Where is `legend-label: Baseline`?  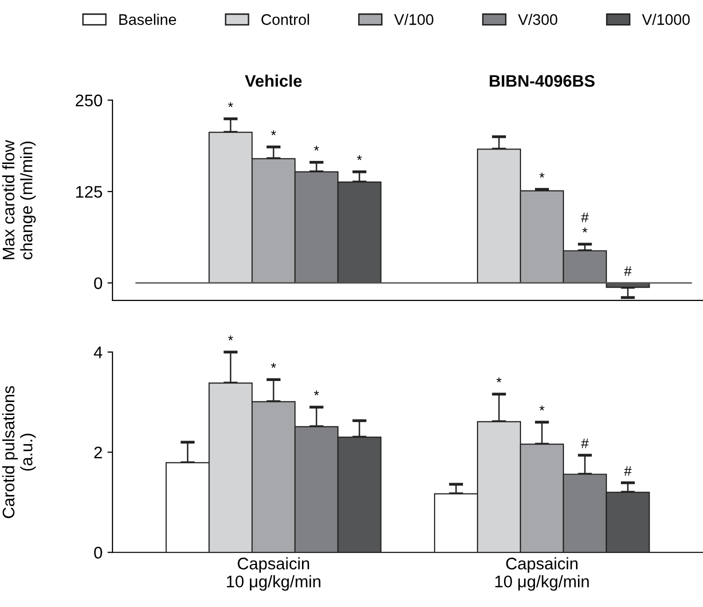 legend-label: Baseline is located at coordinates (147, 19).